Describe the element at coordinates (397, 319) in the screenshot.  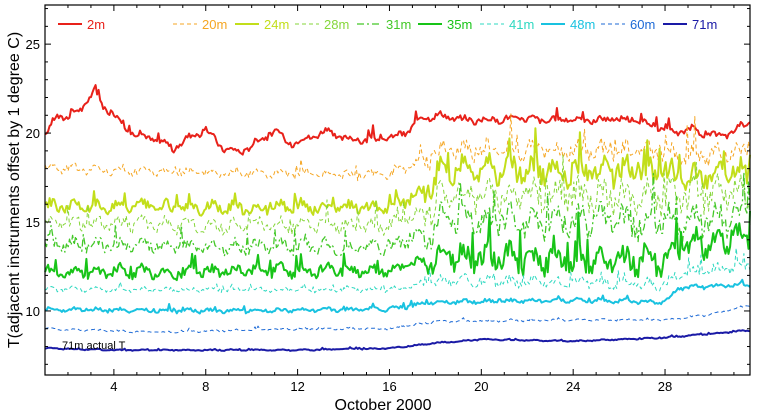
I see `series-line-60m` at that location.